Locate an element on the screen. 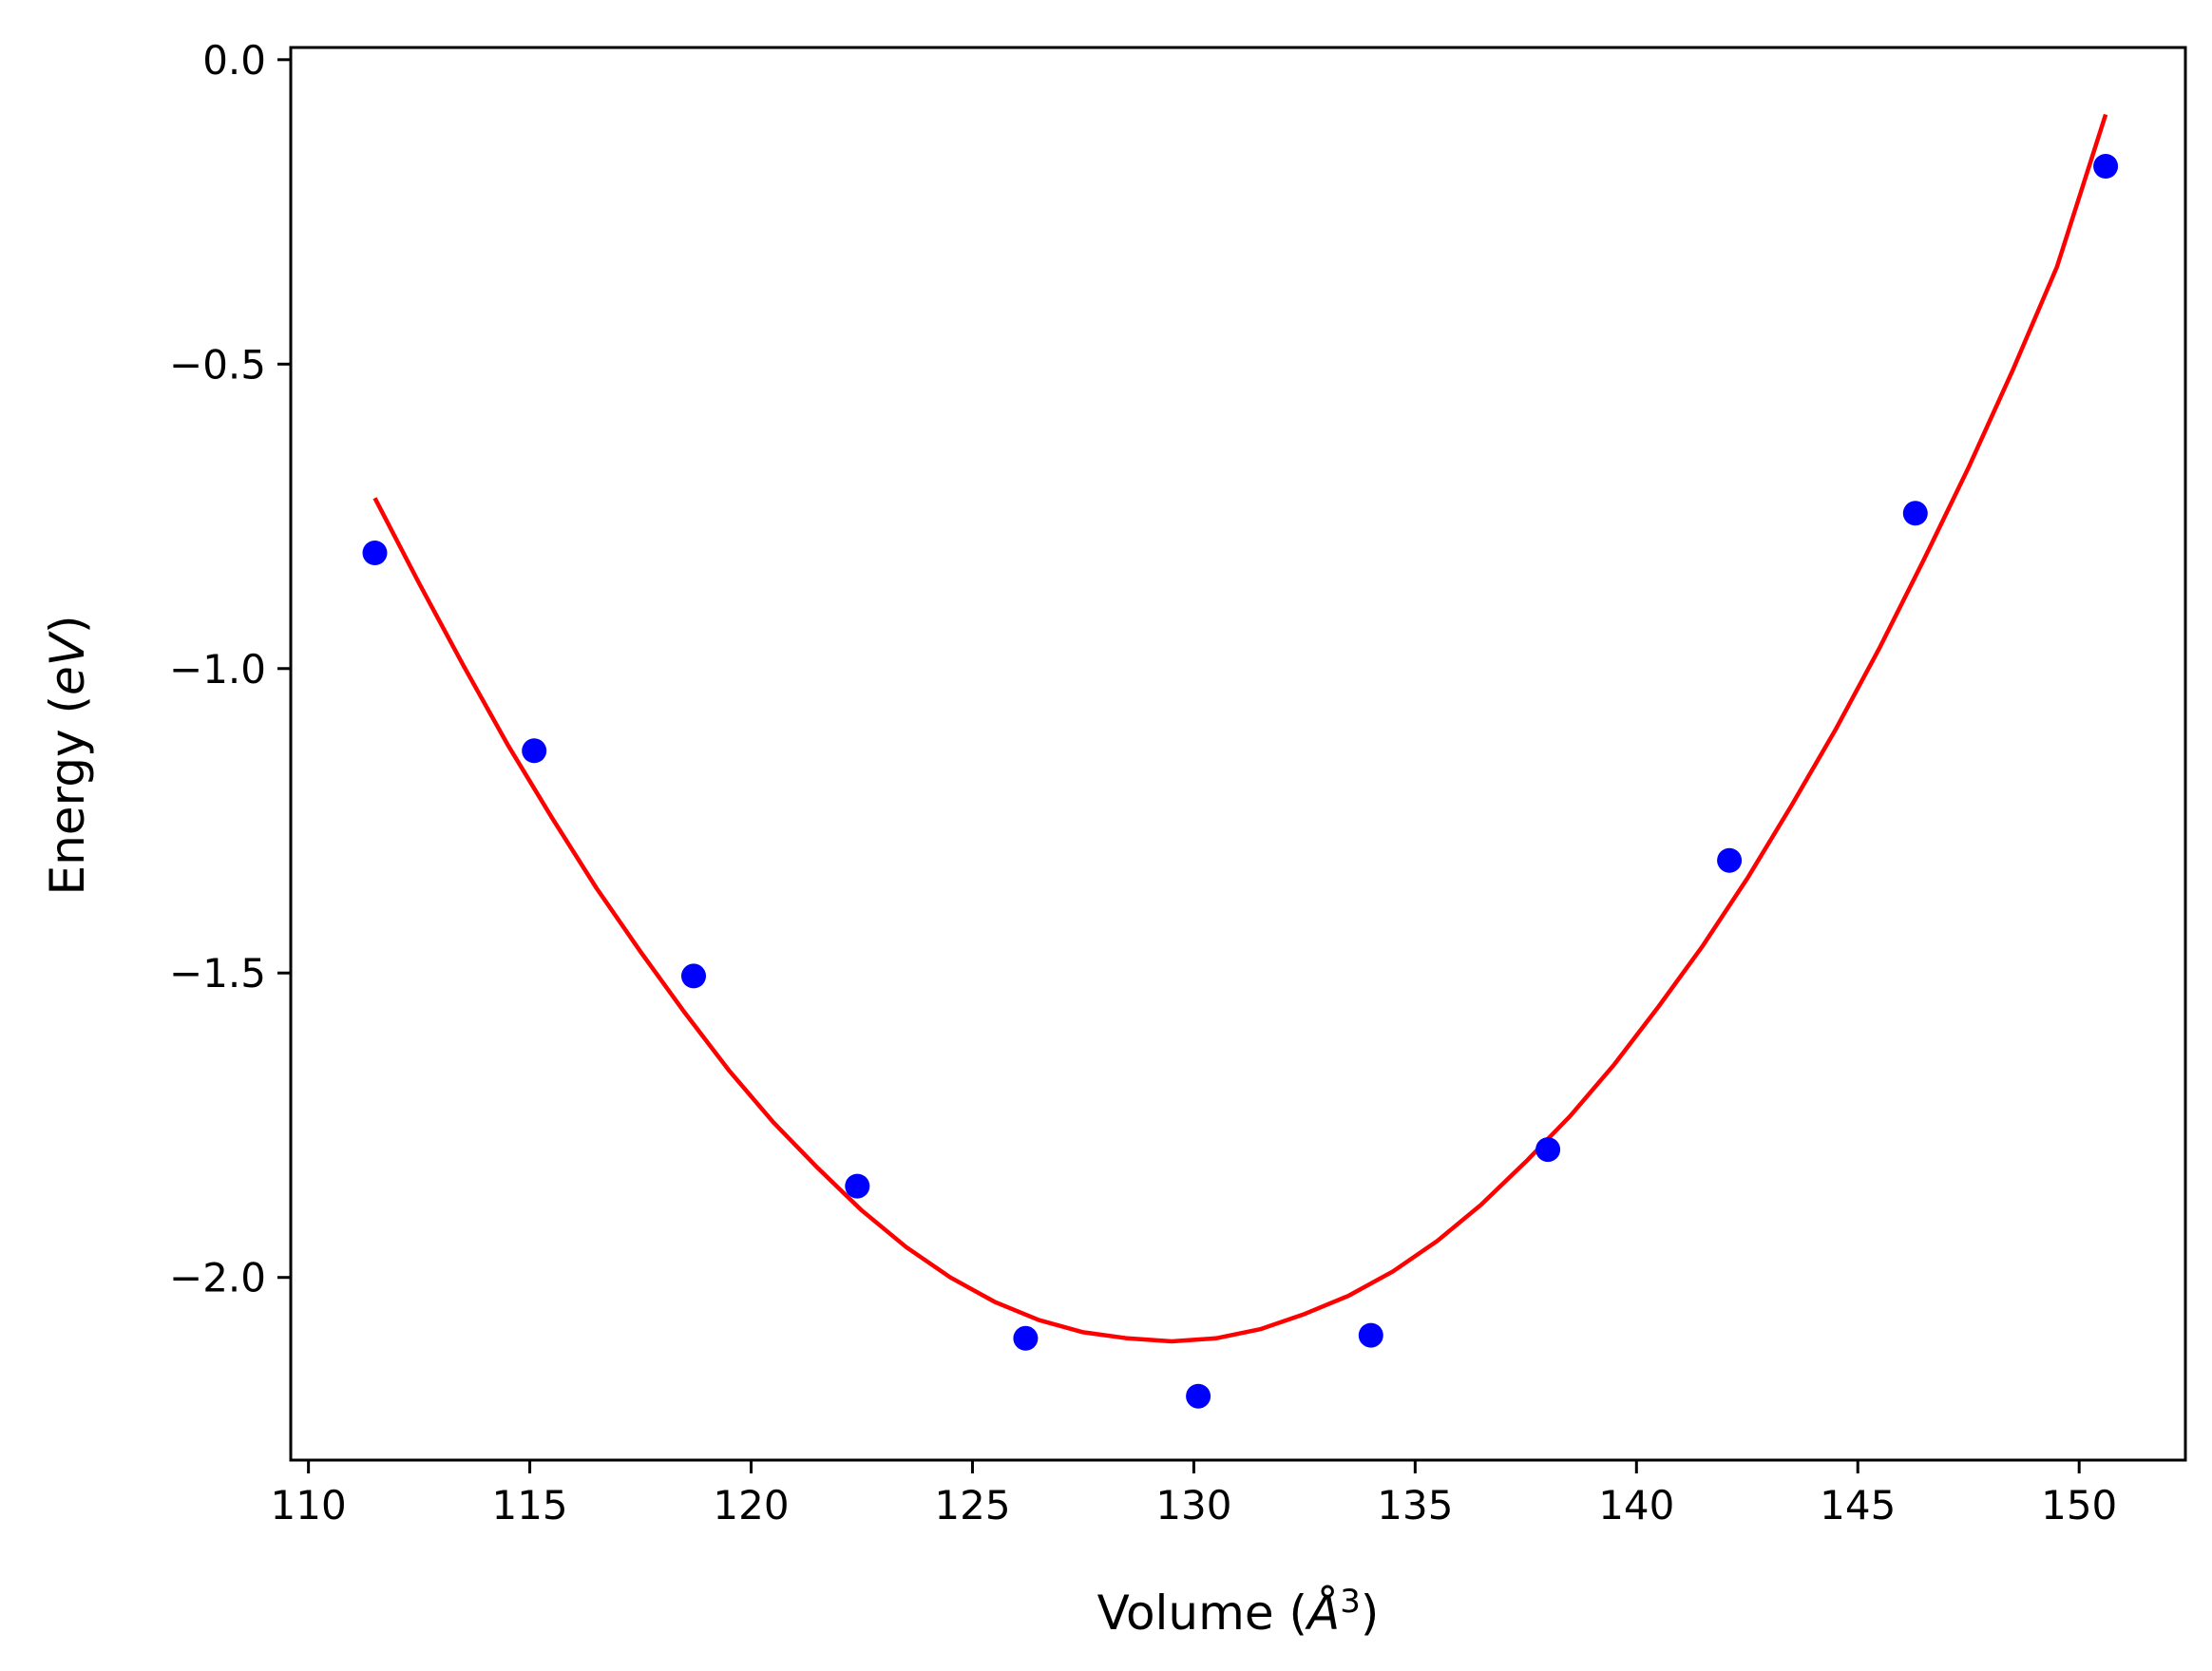 This screenshot has width=2212, height=1671. y-tick-label: −2.0 is located at coordinates (218, 1278).